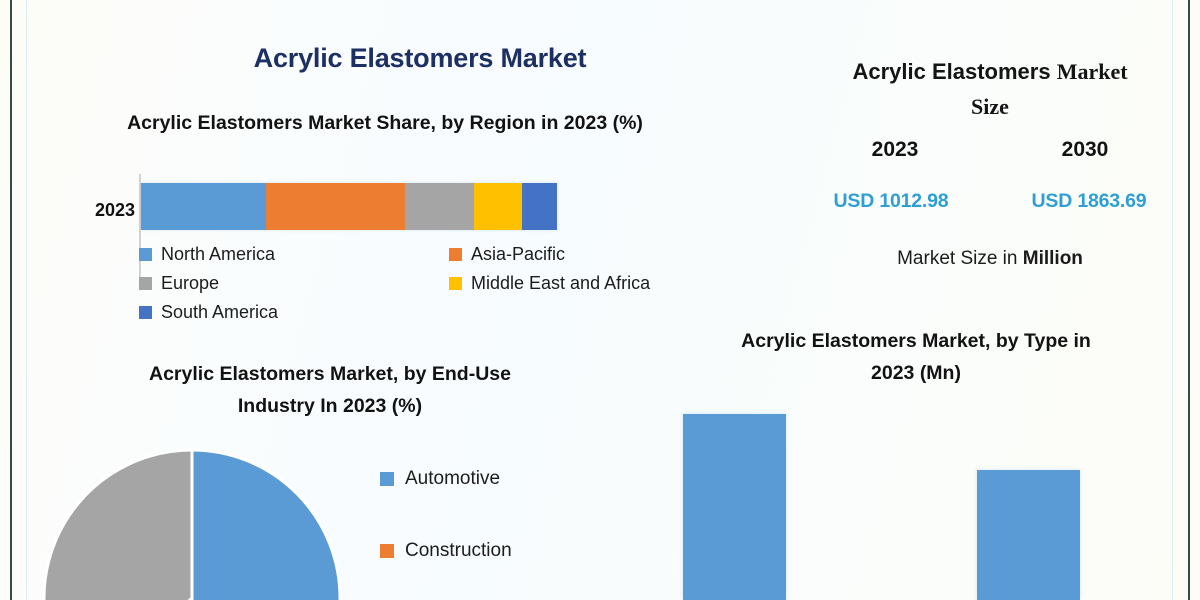 The image size is (1200, 600). Describe the element at coordinates (140, 232) in the screenshot. I see `region-chart-axis` at that location.